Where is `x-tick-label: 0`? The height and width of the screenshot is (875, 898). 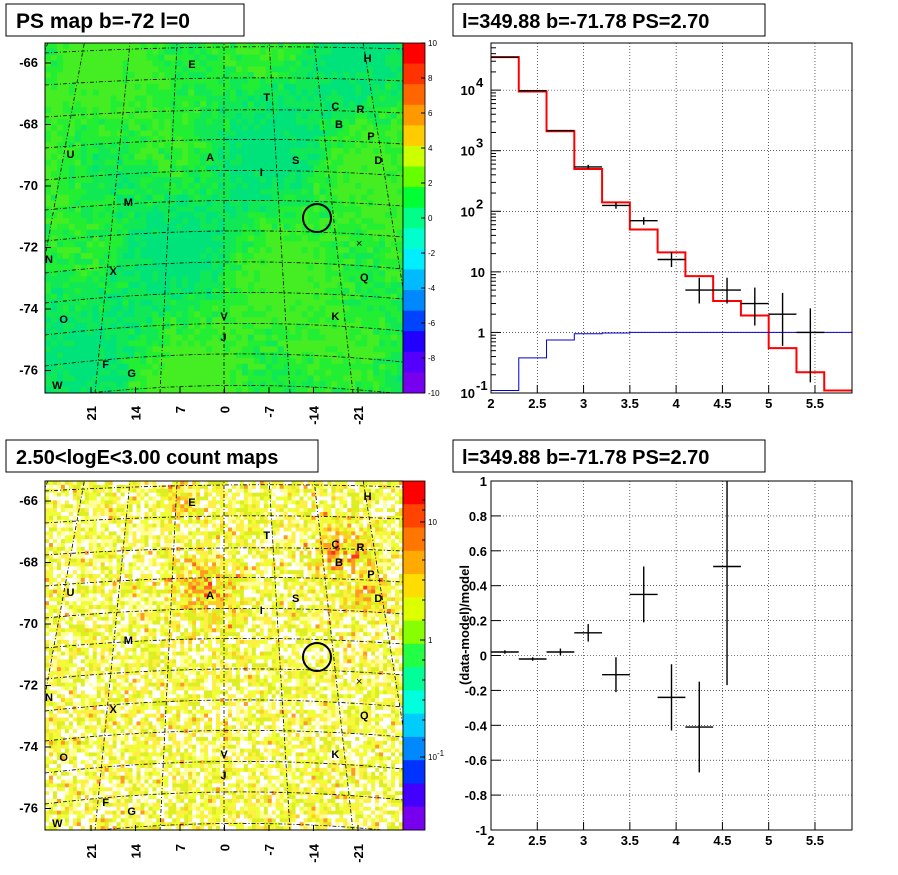 x-tick-label: 0 is located at coordinates (225, 409).